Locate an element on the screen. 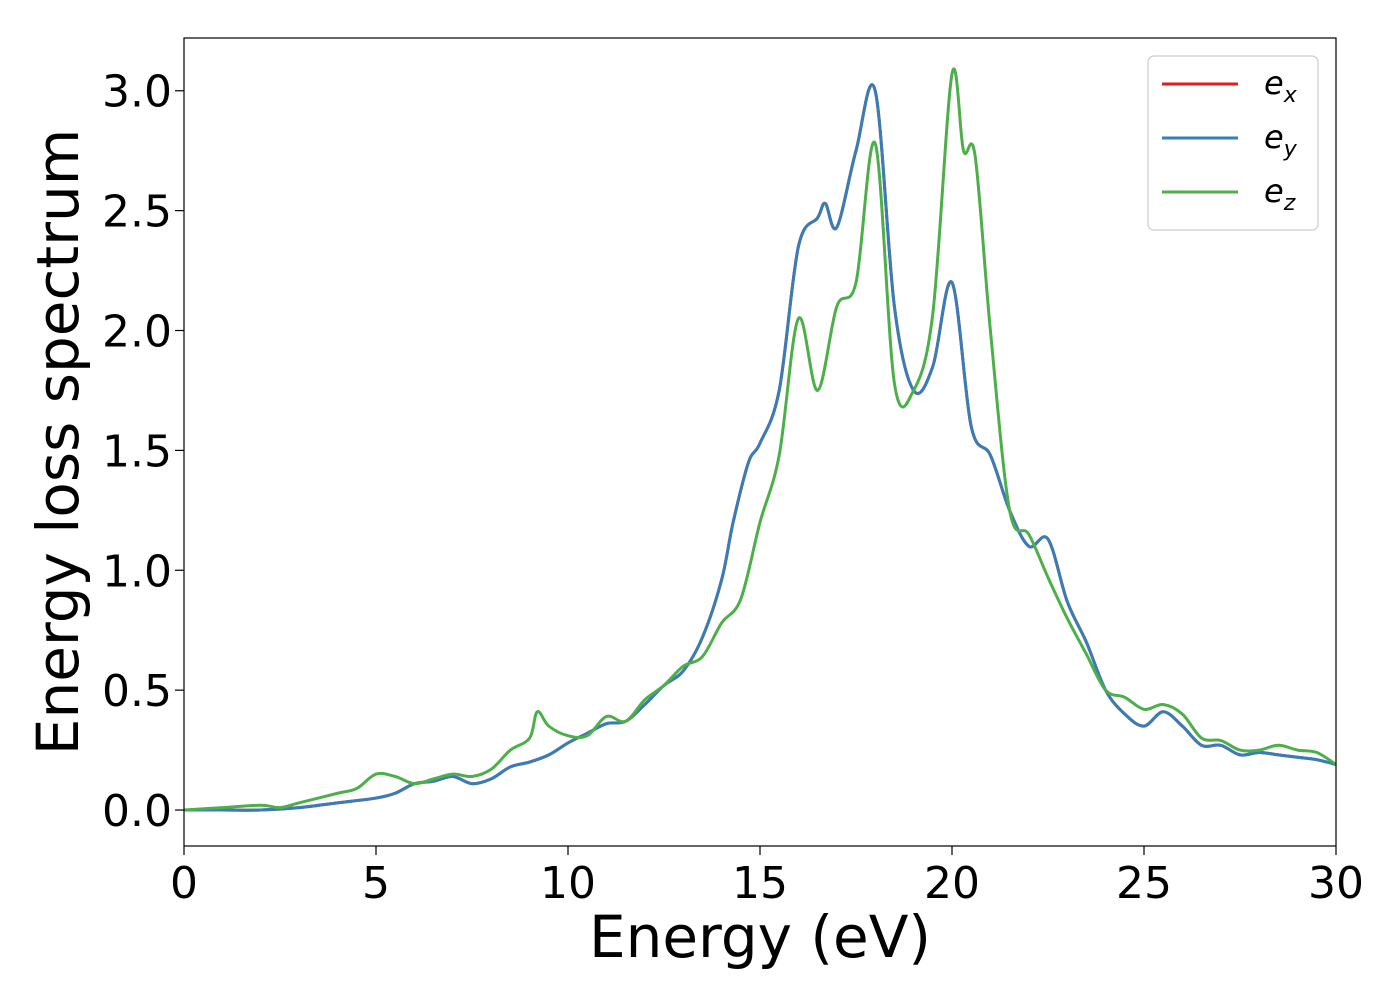 This screenshot has height=1000, width=1400. y-tick-label: 3.0 is located at coordinates (137, 92).